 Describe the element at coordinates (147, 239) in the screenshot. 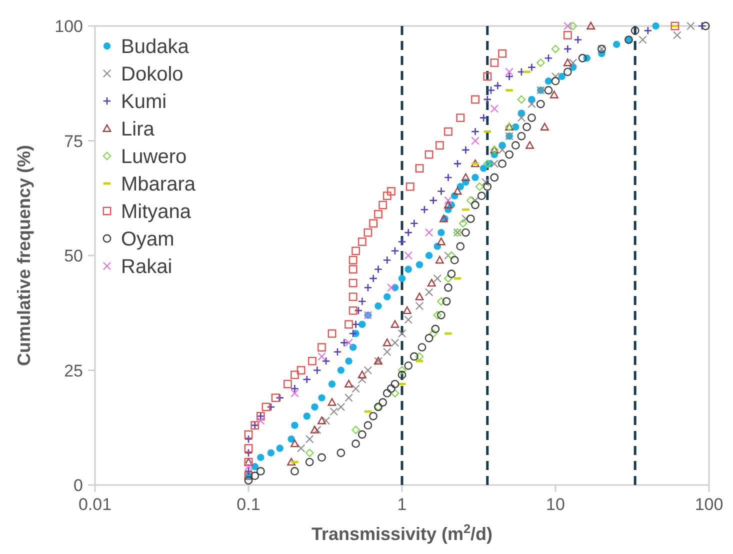

I see `legend-label: Oyam` at that location.